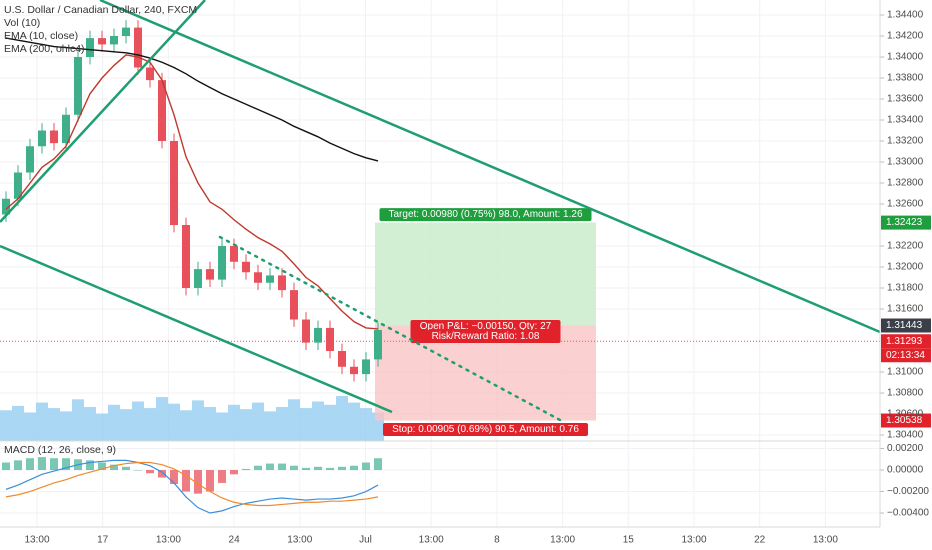 The height and width of the screenshot is (550, 932). Describe the element at coordinates (485, 274) in the screenshot. I see `target-zone` at that location.